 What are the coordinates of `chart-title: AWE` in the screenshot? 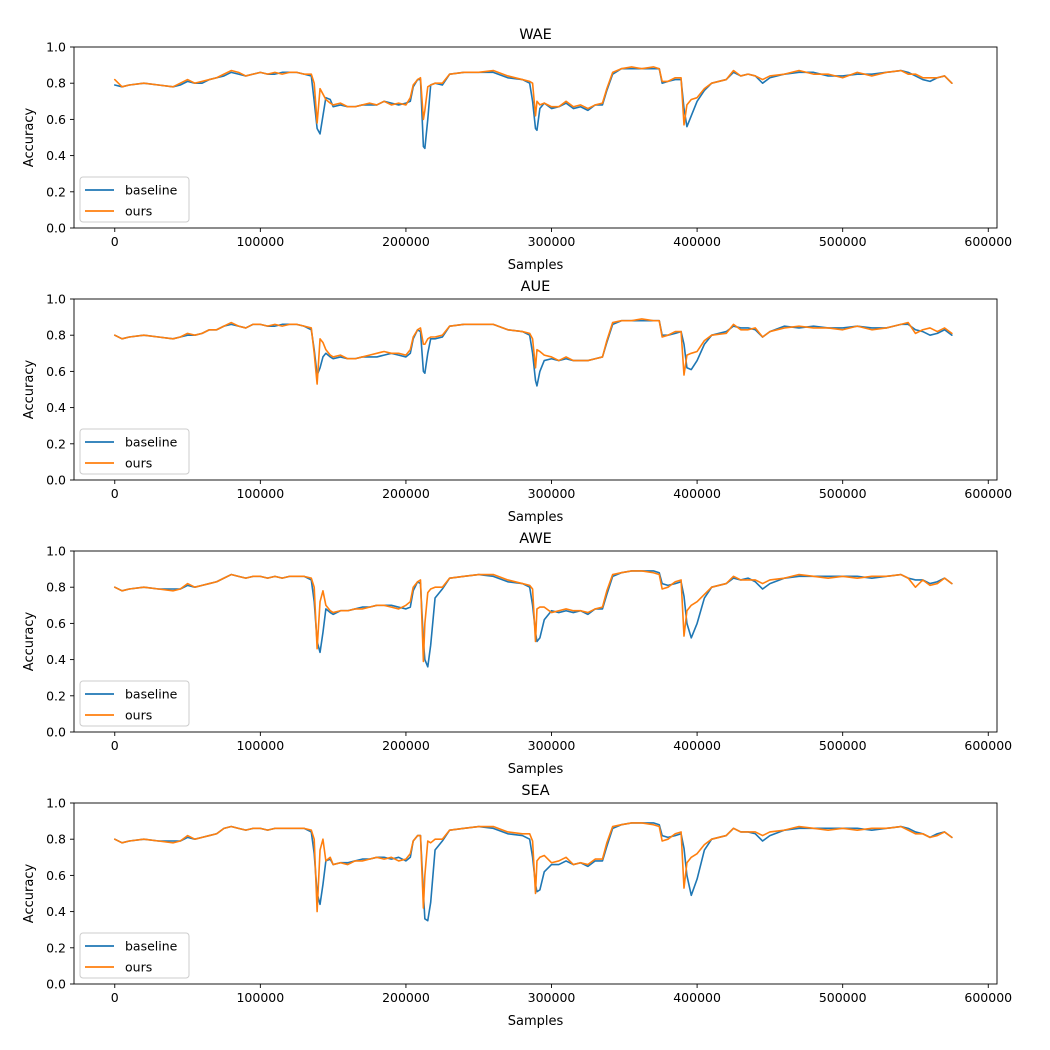 It's located at (535, 539).